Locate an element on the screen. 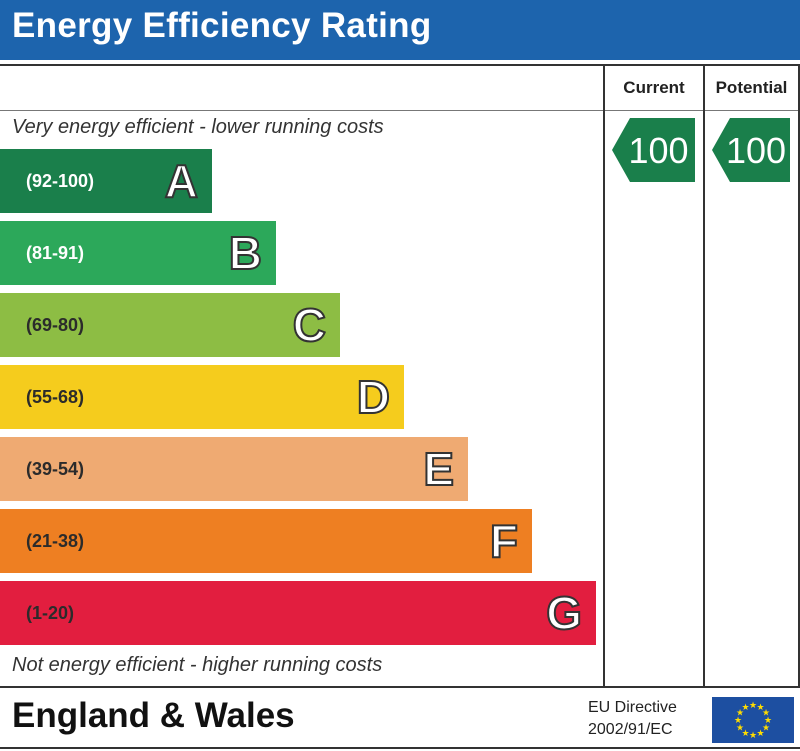 The width and height of the screenshot is (800, 751). band-c: (69-80) C is located at coordinates (170, 325).